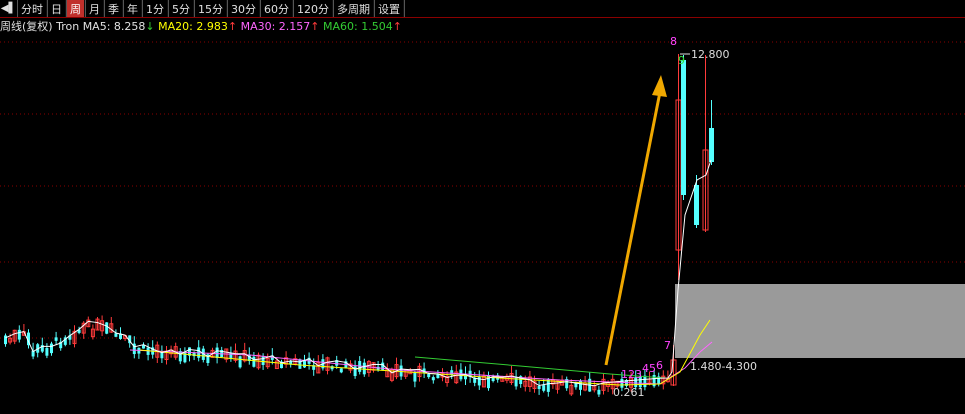 The image size is (965, 414). Describe the element at coordinates (710, 54) in the screenshot. I see `high-price-label: 12.800` at that location.